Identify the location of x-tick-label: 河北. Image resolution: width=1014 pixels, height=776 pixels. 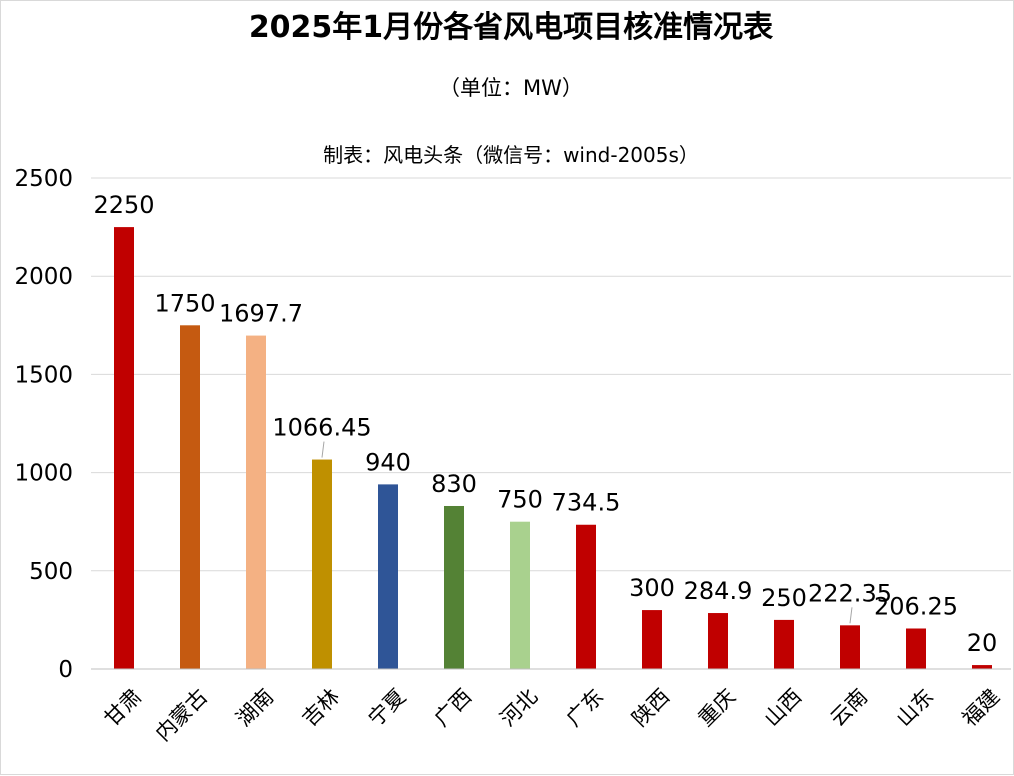
(519, 707).